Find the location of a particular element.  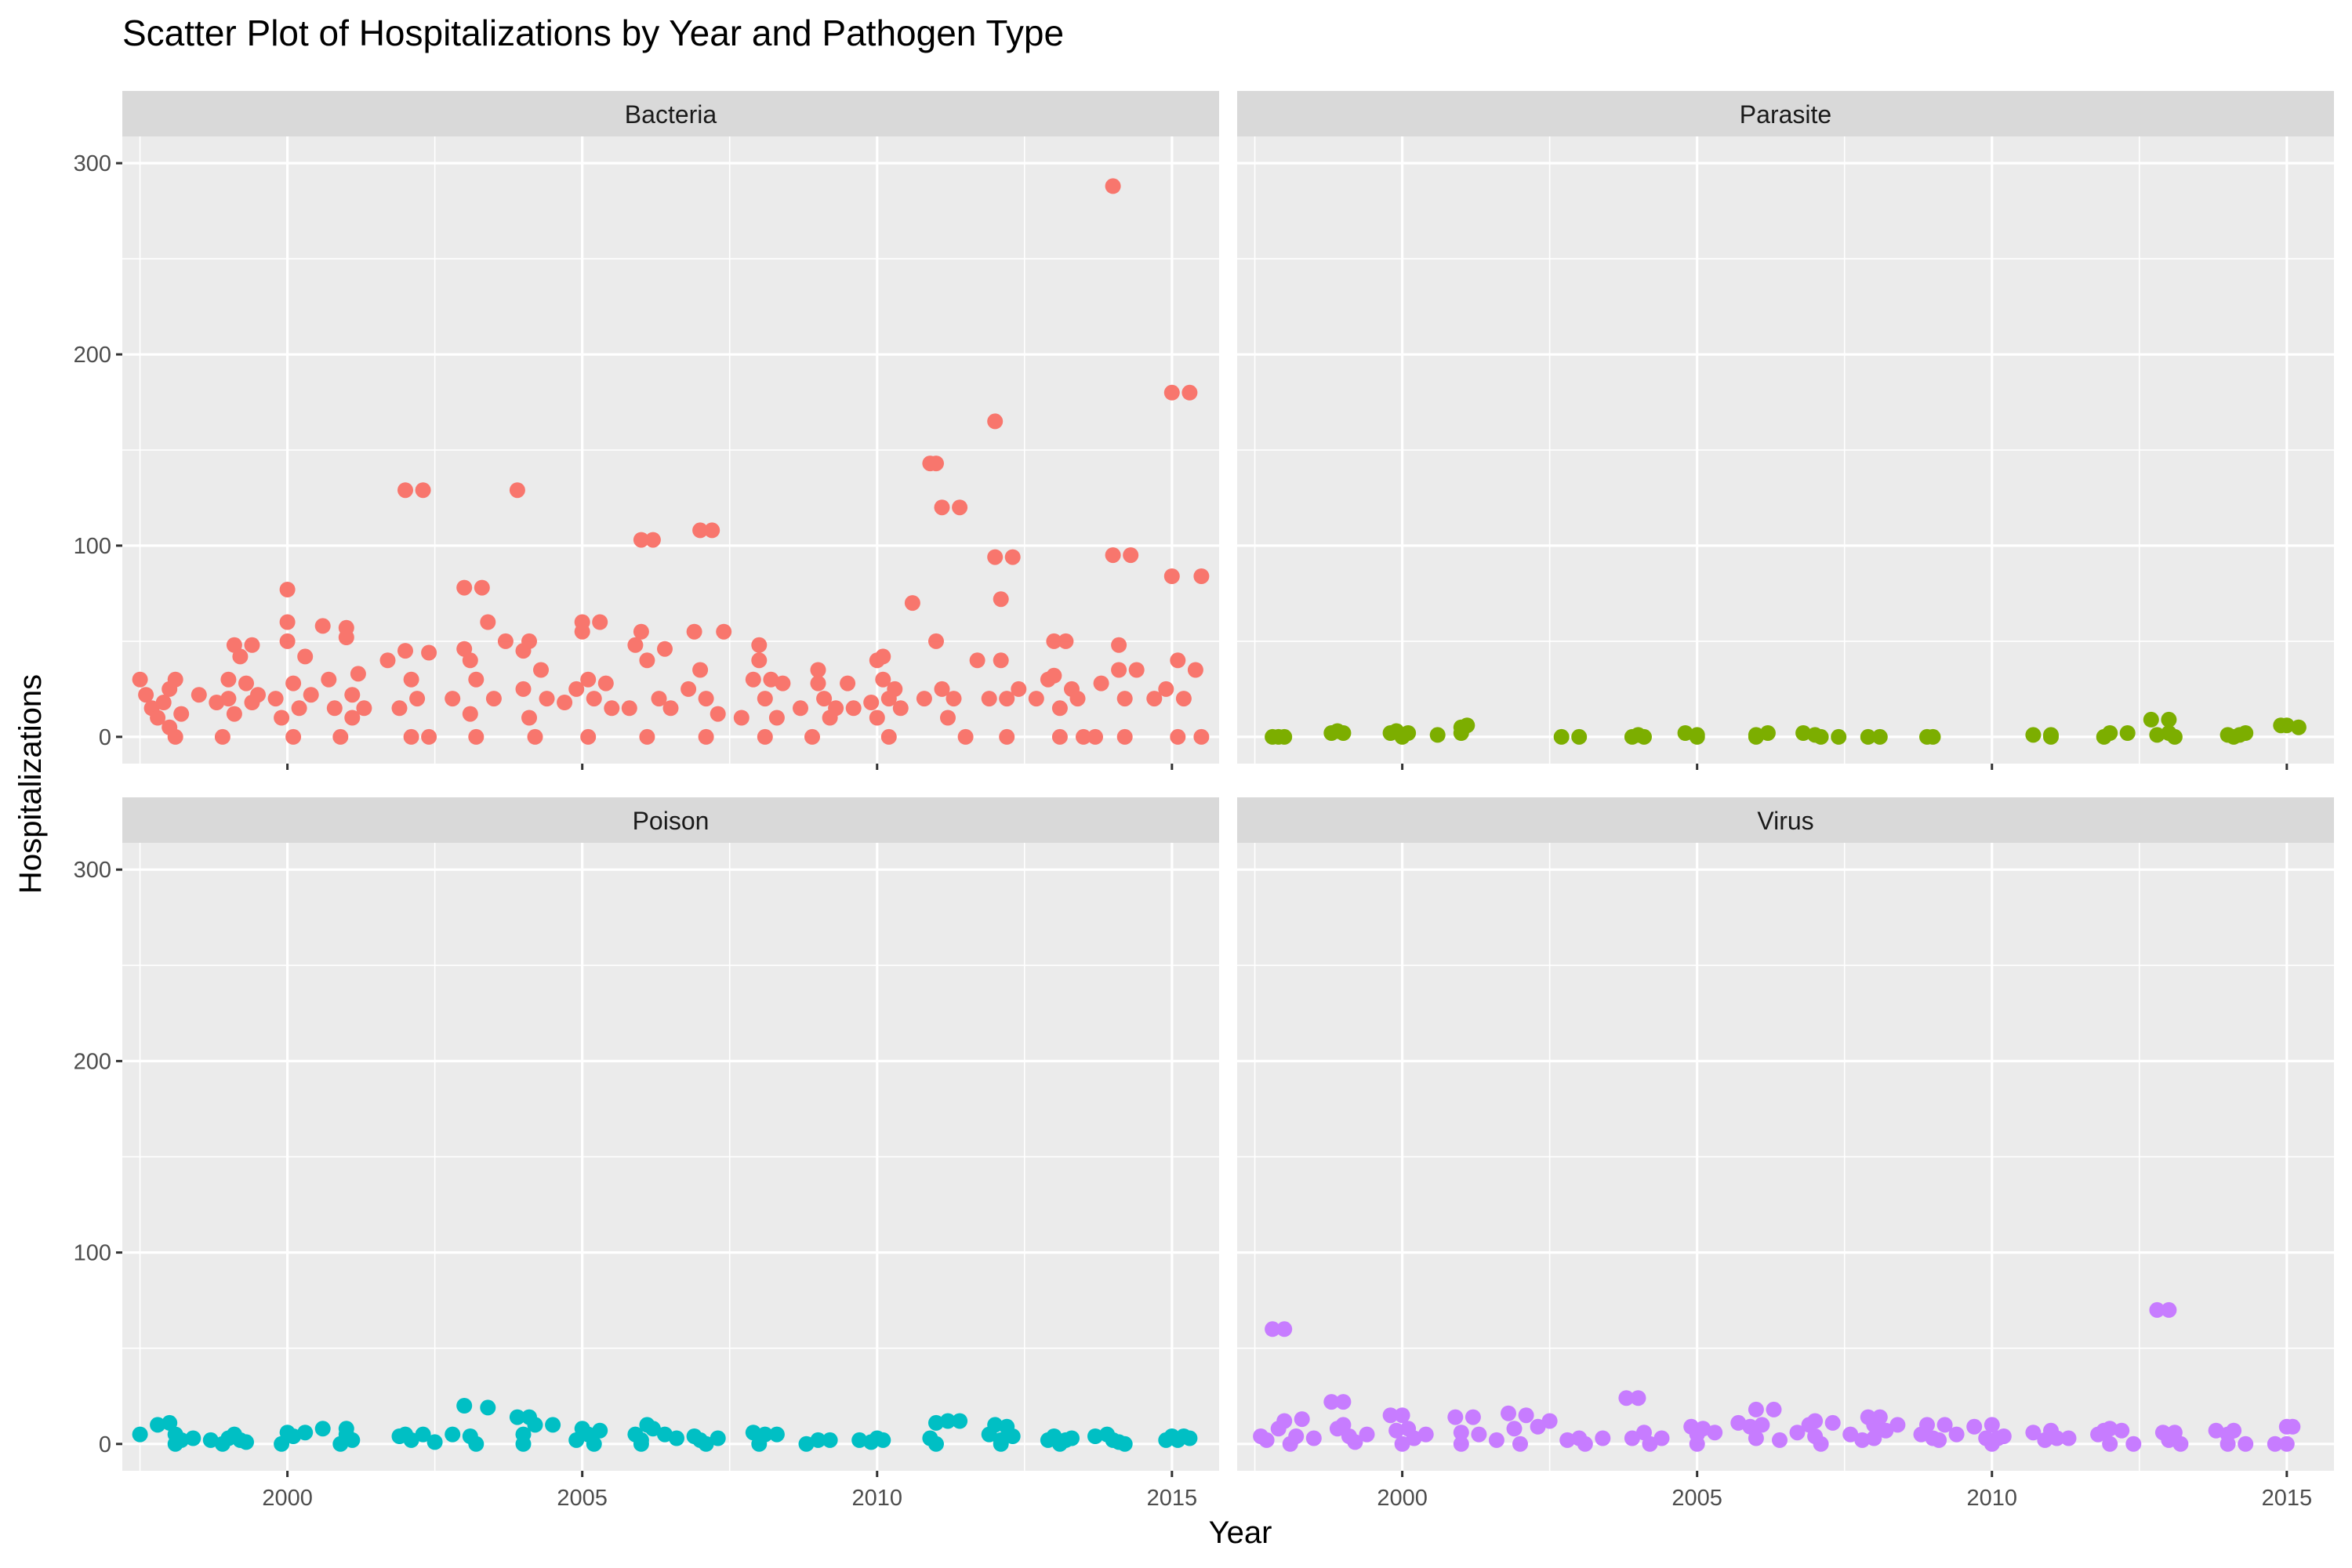

facet-strip-label: Virus is located at coordinates (1785, 821).